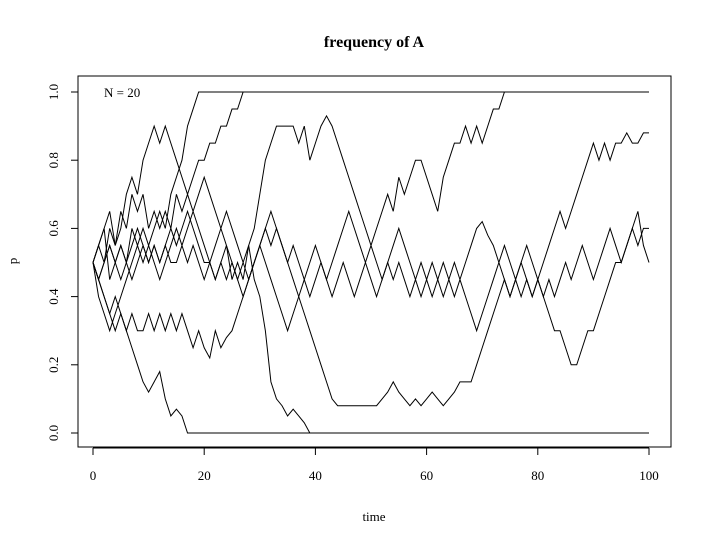 The width and height of the screenshot is (712, 545). What do you see at coordinates (53, 228) in the screenshot?
I see `y-tick-label: 0.6` at bounding box center [53, 228].